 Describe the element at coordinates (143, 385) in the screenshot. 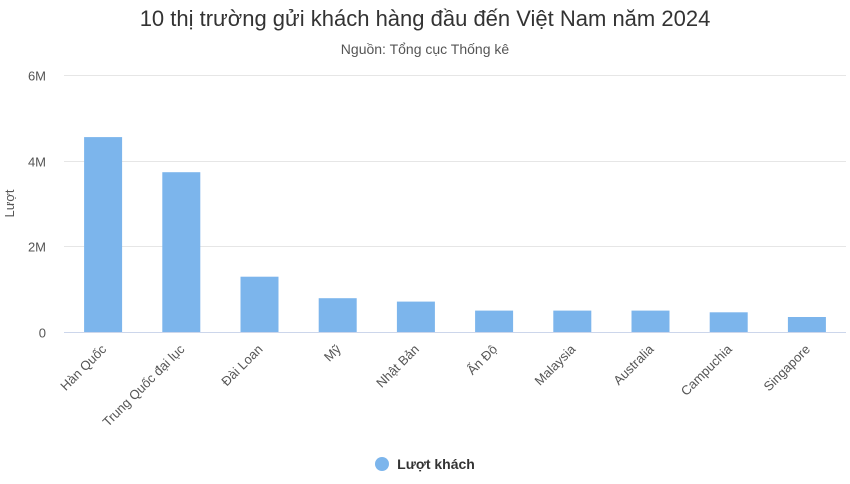

I see `x-tick-label: Trung Quốc đại lục` at that location.